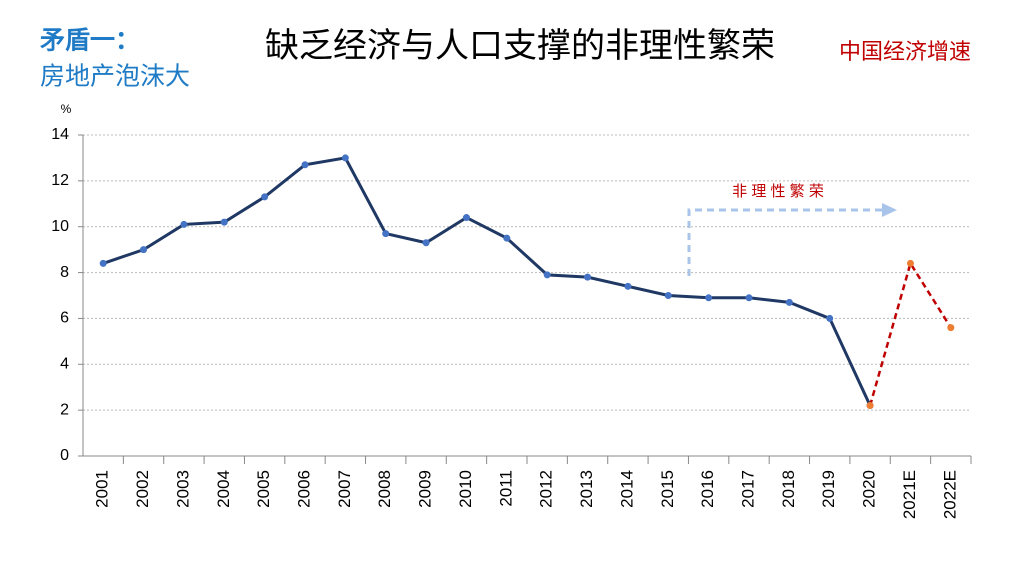  I want to click on x-tick-label: 2020, so click(869, 489).